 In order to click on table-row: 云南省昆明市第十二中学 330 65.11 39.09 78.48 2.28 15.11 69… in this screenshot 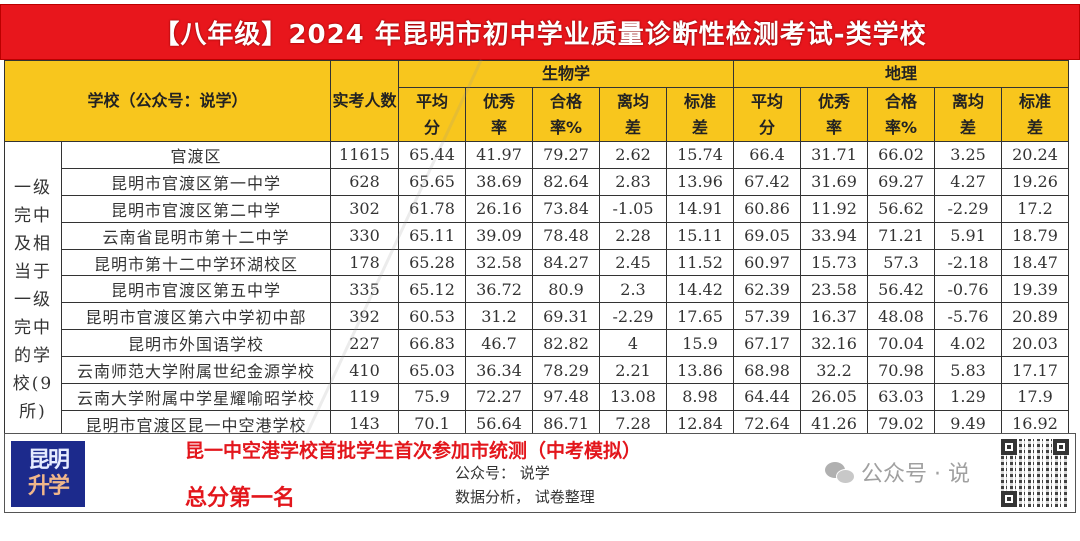, I will do `click(537, 235)`.